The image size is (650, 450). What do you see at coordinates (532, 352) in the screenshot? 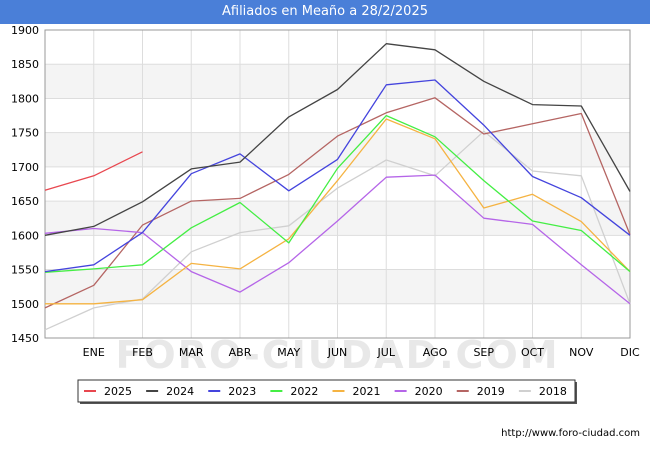
I see `x-tick-label: OCT` at bounding box center [532, 352].